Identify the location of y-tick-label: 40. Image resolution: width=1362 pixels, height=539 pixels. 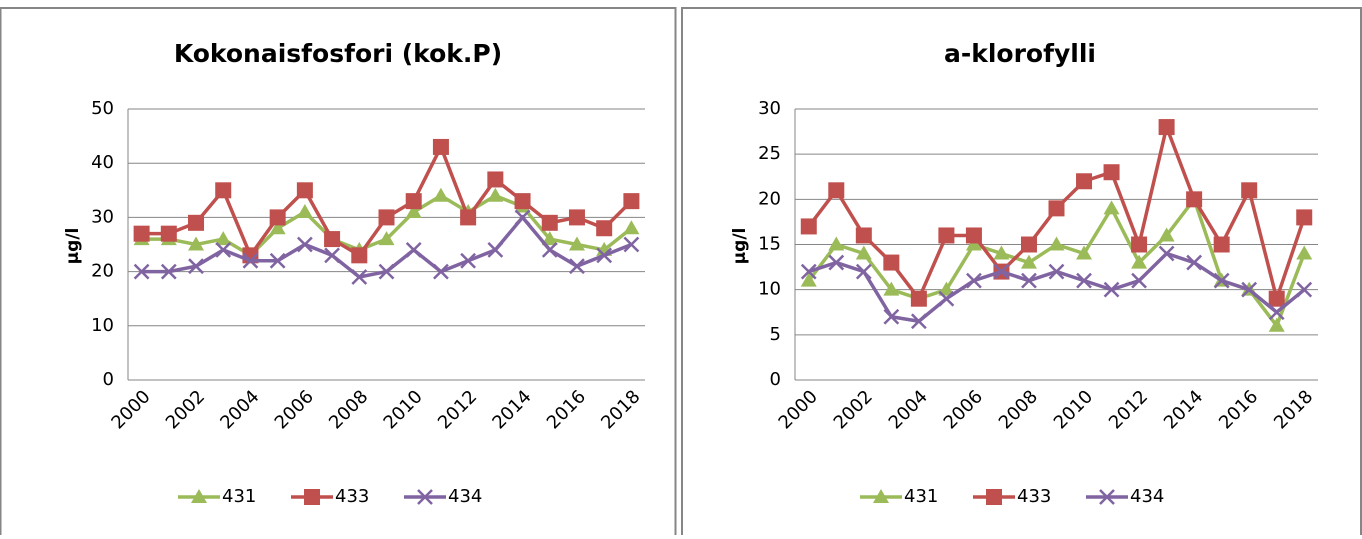
(102, 162).